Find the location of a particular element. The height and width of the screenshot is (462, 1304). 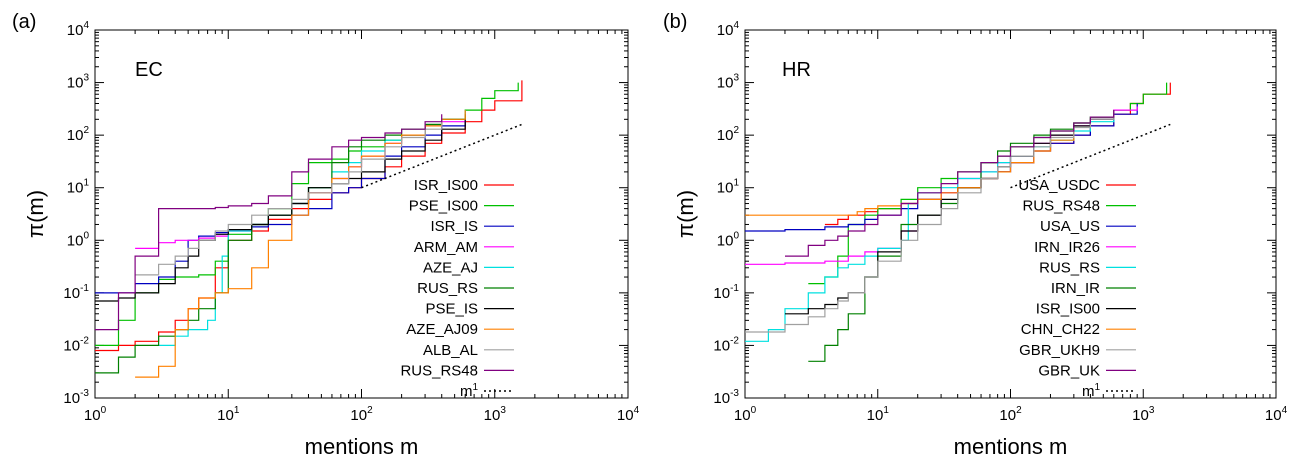

series-line-gbr-ukh9 is located at coordinates (930, 221).